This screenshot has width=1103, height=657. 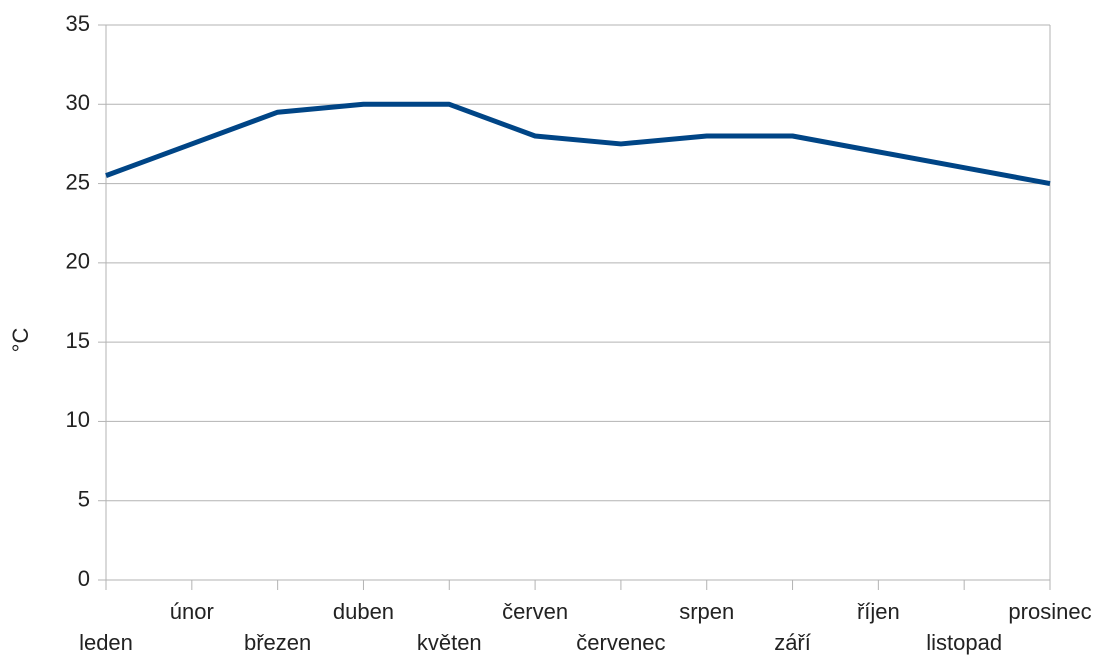 What do you see at coordinates (792, 642) in the screenshot?
I see `x-tick-label: září` at bounding box center [792, 642].